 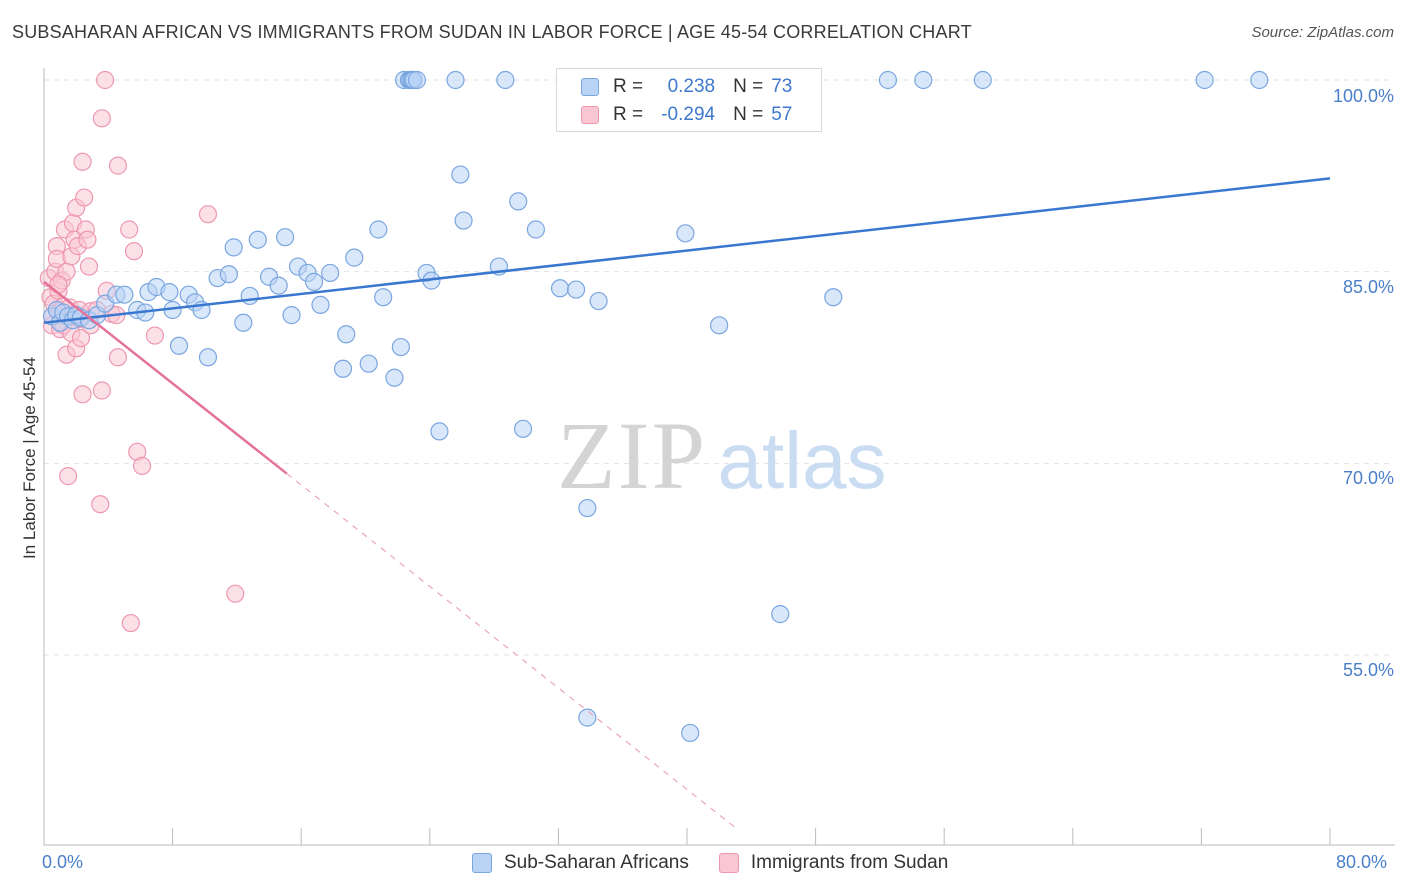 What do you see at coordinates (632, 455) in the screenshot?
I see `watermark-zip: ZIP` at bounding box center [632, 455].